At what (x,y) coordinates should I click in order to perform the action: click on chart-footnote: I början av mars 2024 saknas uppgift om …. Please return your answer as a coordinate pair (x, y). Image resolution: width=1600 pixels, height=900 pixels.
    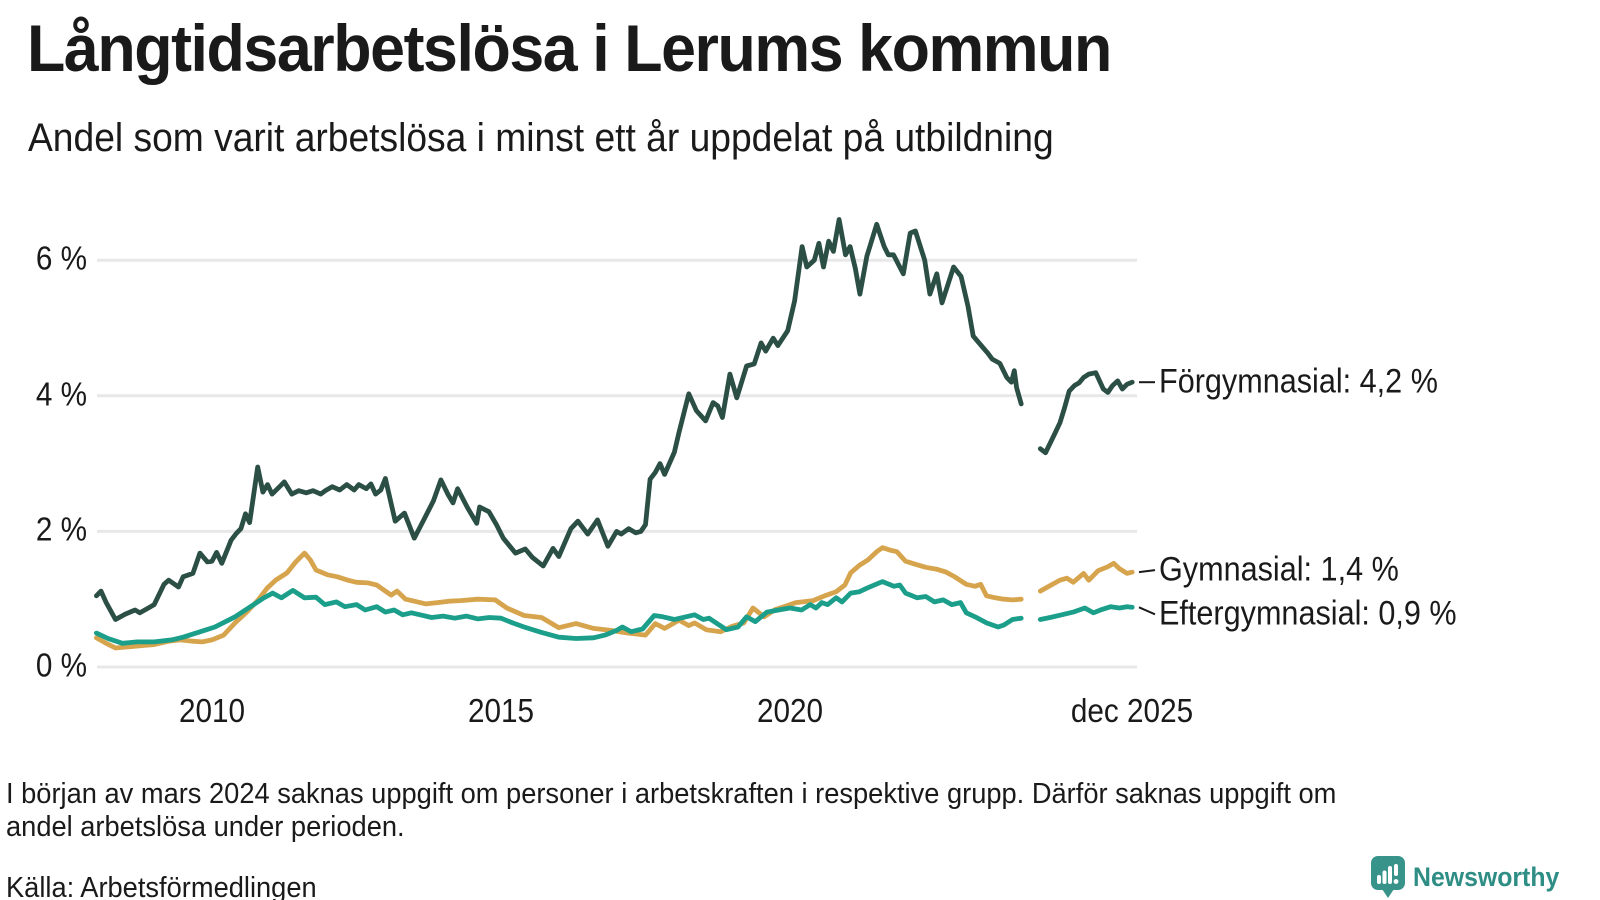
    Looking at the image, I should click on (671, 811).